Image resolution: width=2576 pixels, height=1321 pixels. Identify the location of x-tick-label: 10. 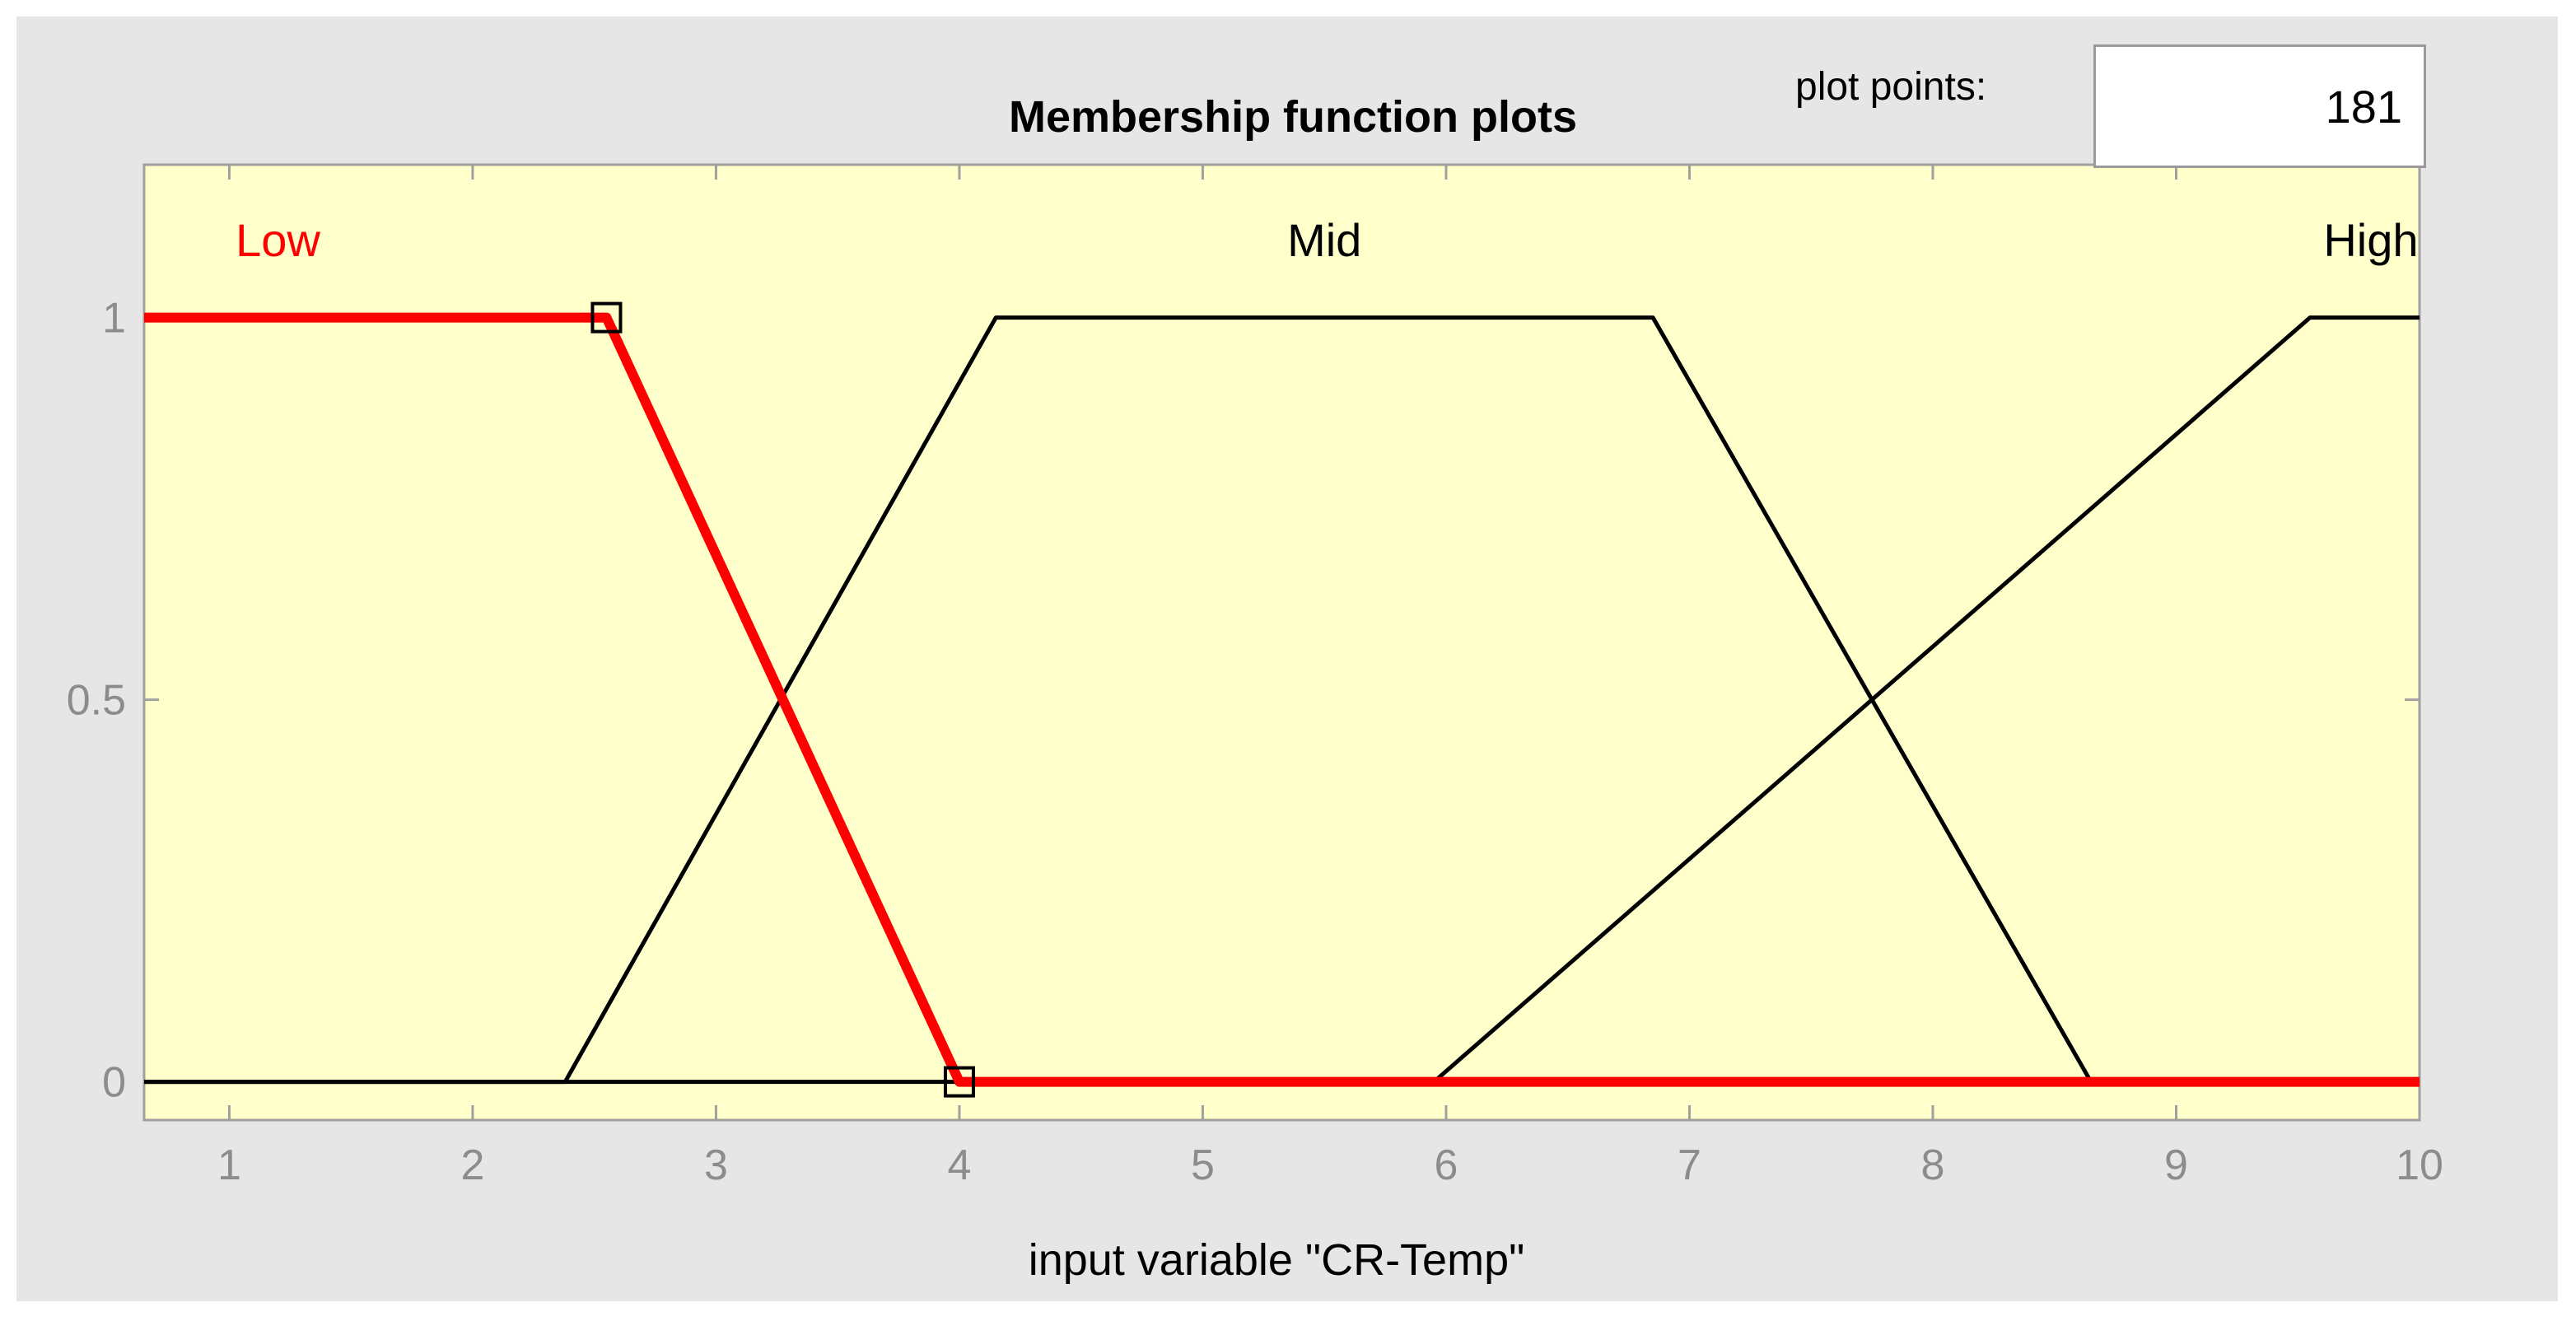
(2419, 1165).